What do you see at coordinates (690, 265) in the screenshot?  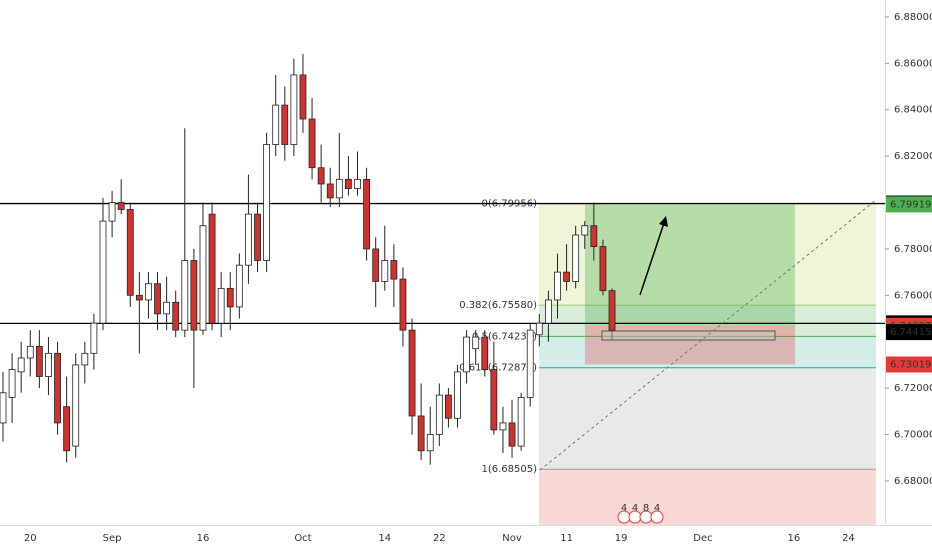 I see `position-profit` at bounding box center [690, 265].